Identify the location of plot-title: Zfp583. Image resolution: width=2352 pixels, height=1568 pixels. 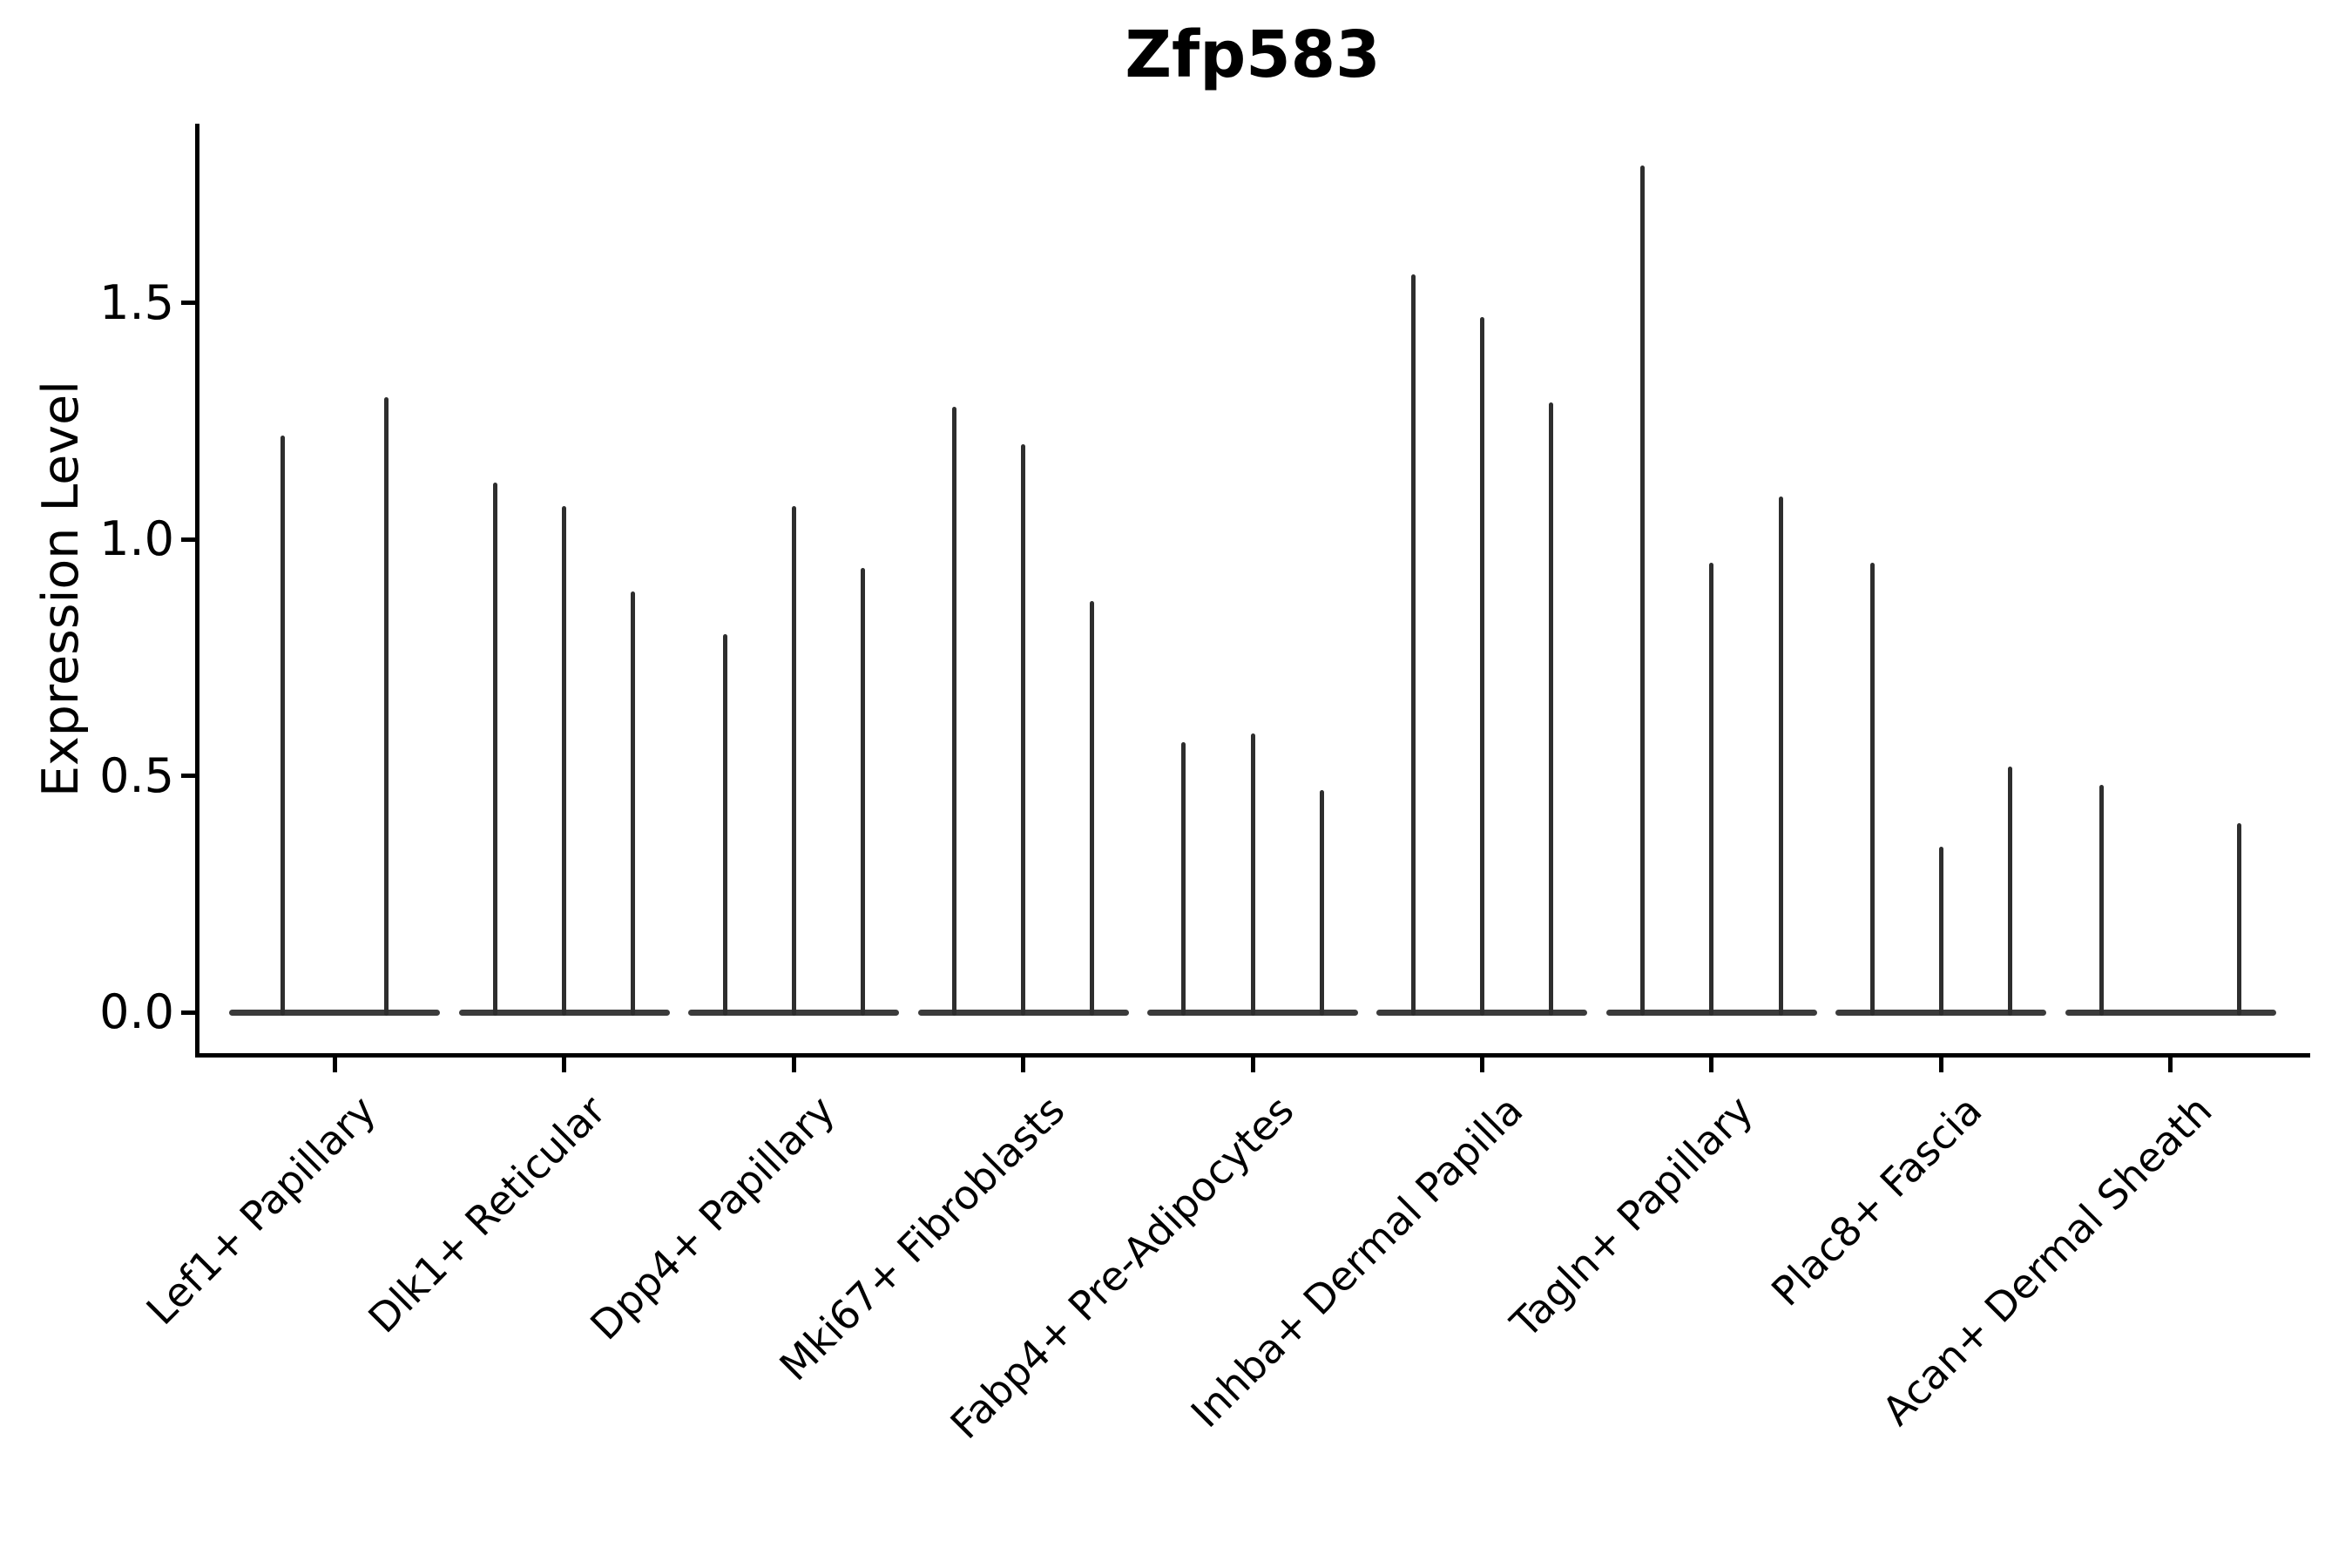
(1253, 54).